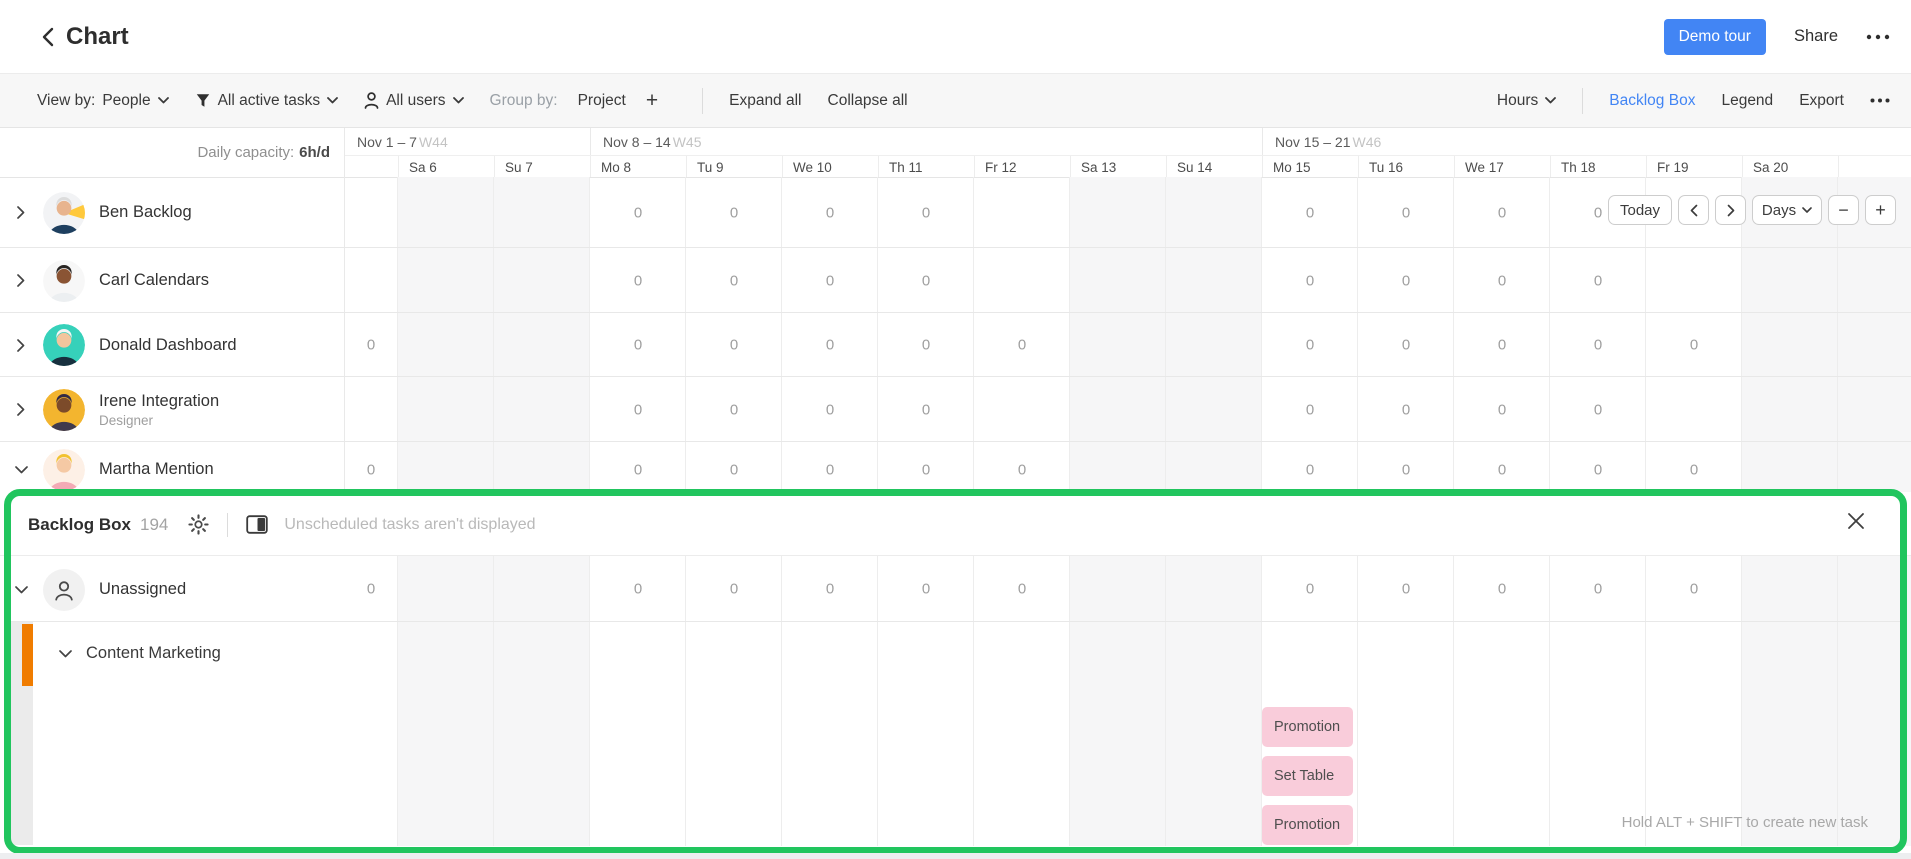 This screenshot has height=859, width=1911. What do you see at coordinates (414, 101) in the screenshot?
I see `users-filter-dropdown: All users` at bounding box center [414, 101].